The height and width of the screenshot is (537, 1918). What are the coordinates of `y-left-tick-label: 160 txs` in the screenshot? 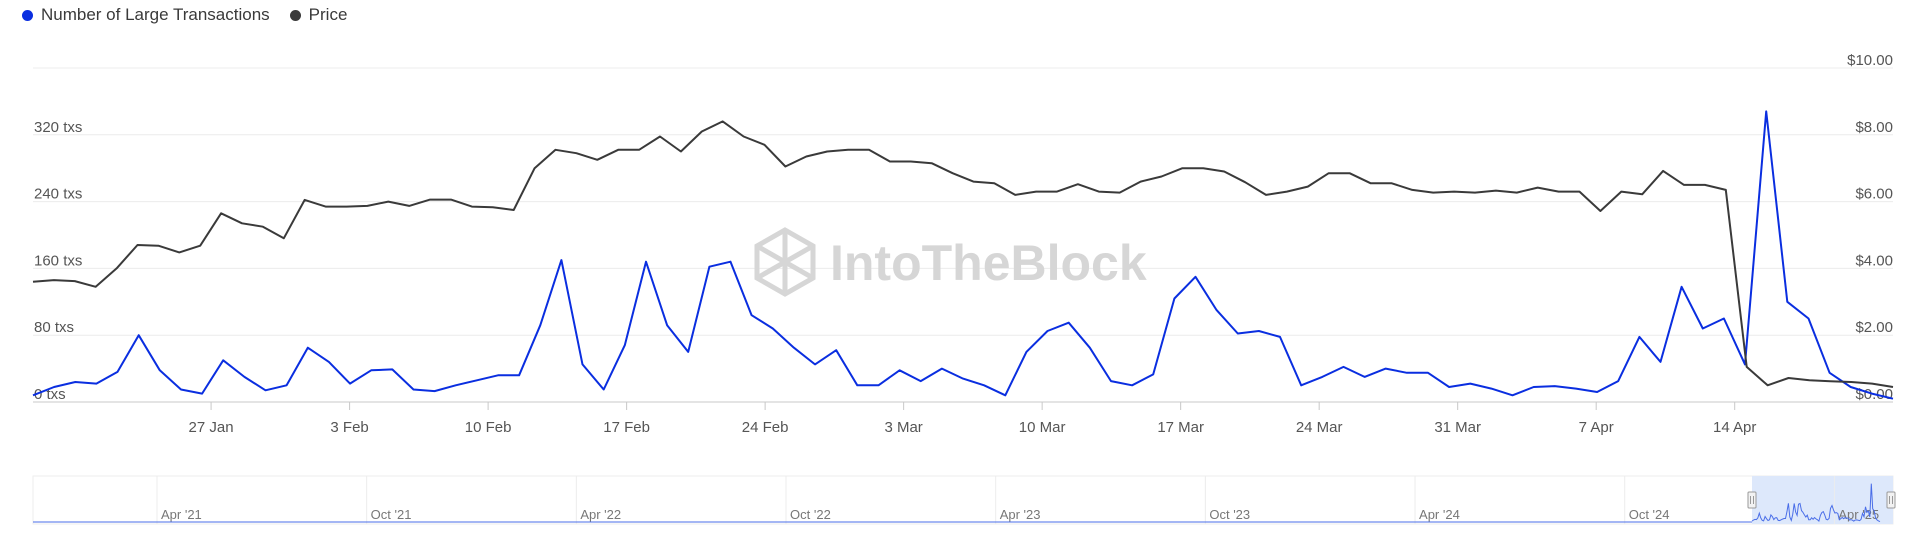 It's located at (58, 260).